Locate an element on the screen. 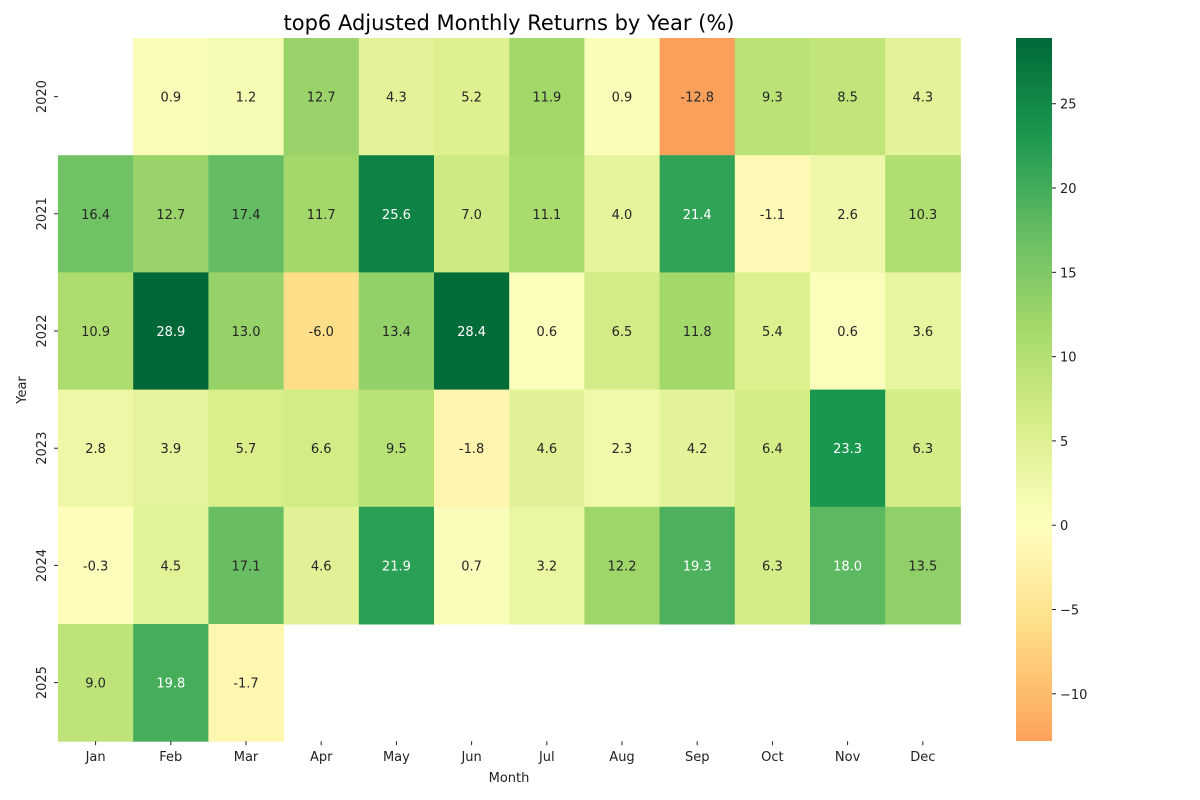 Image resolution: width=1200 pixels, height=800 pixels. heatmap-cell-2021-mar is located at coordinates (246, 214).